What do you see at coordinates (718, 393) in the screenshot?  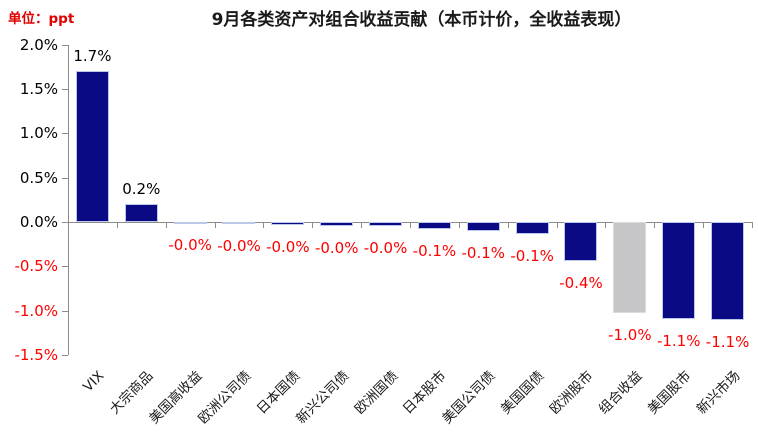 I see `x-axis-label: 新兴市场` at bounding box center [718, 393].